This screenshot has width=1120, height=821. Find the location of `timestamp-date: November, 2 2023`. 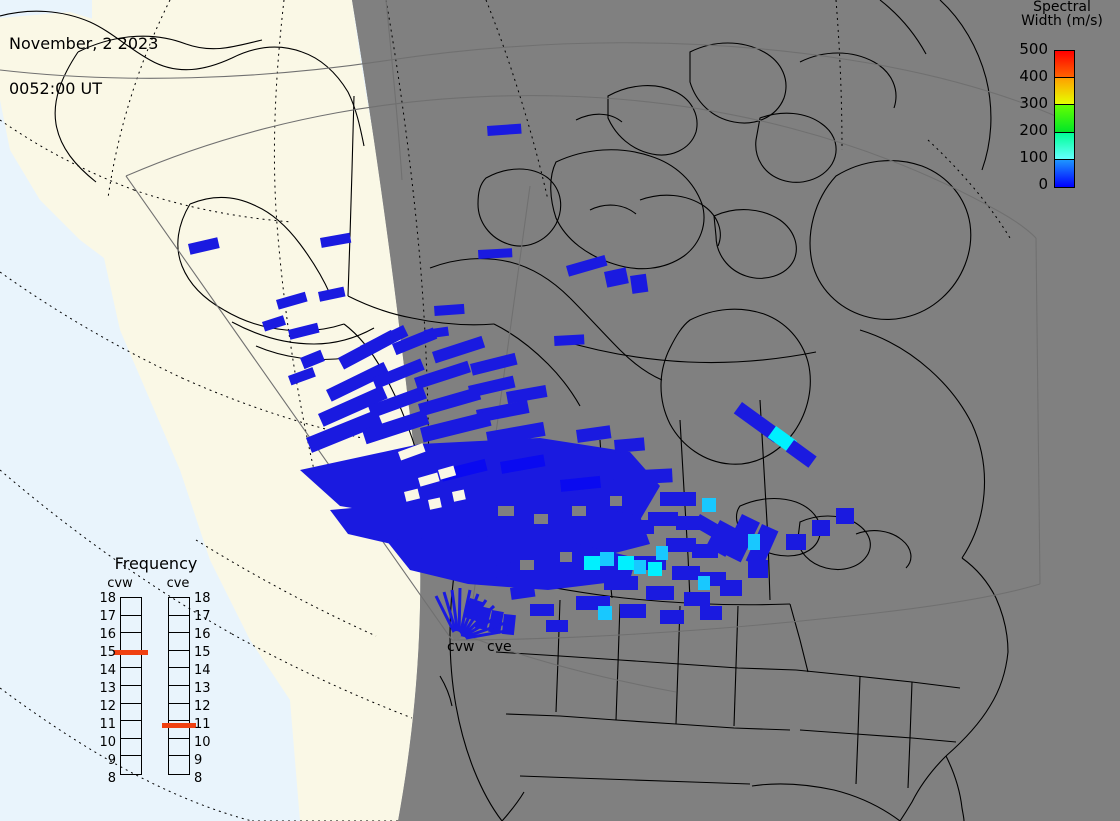

timestamp-date: November, 2 2023 is located at coordinates (84, 43).